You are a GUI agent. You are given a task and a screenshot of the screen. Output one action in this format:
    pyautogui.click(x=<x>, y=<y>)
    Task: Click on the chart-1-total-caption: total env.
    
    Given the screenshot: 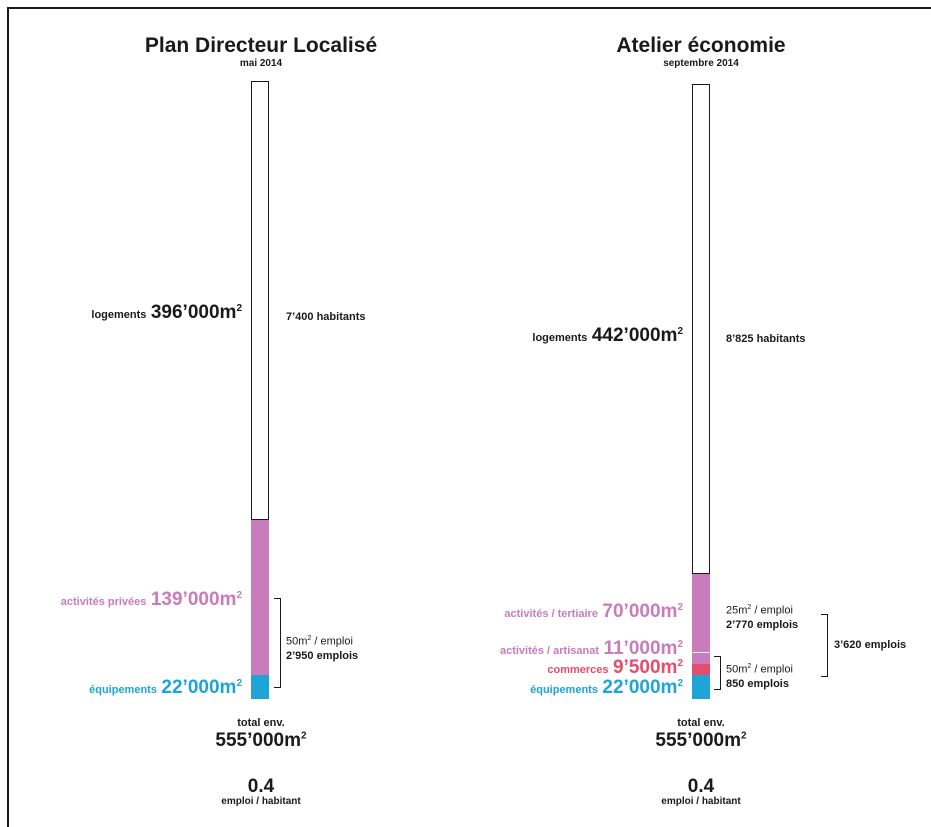 What is the action you would take?
    pyautogui.click(x=261, y=723)
    